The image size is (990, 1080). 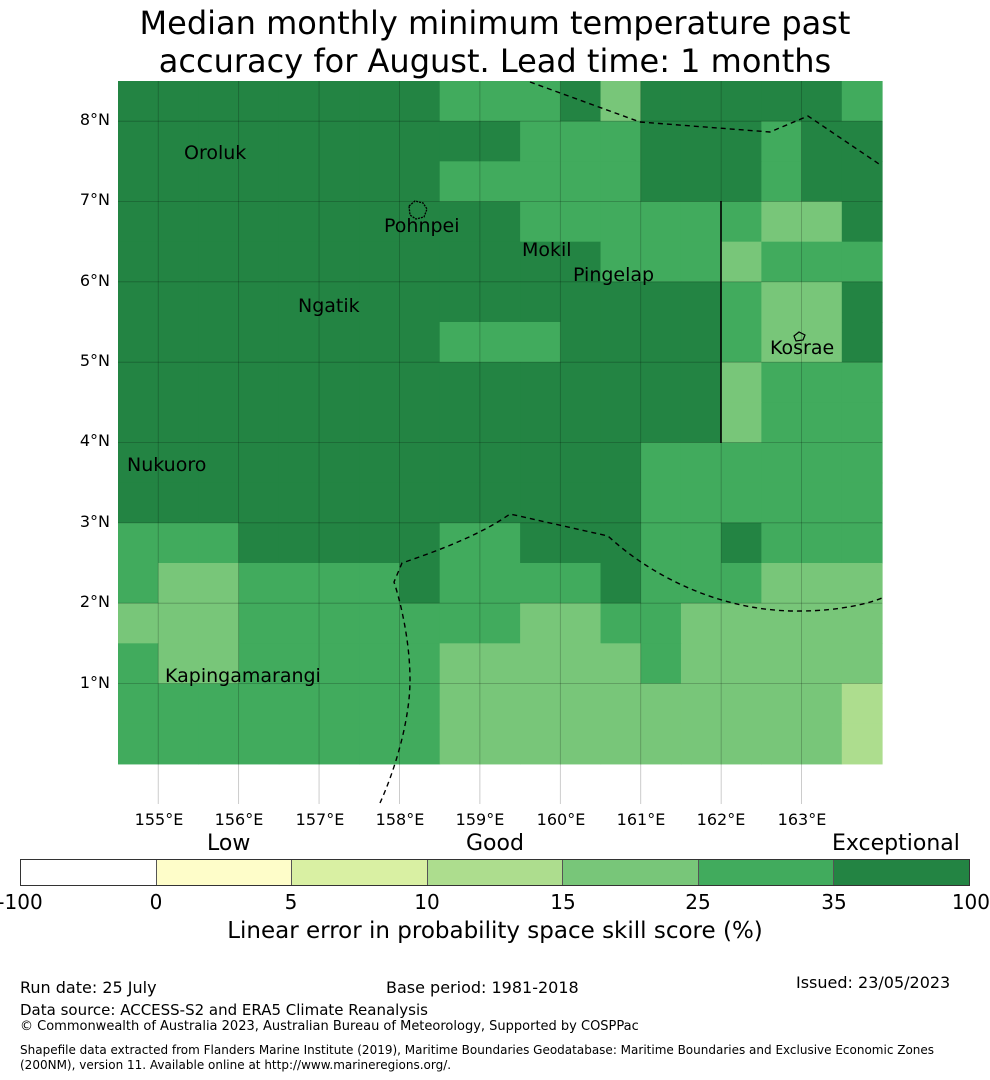 What do you see at coordinates (422, 226) in the screenshot?
I see `place-label-pohnpei: Pohnpei` at bounding box center [422, 226].